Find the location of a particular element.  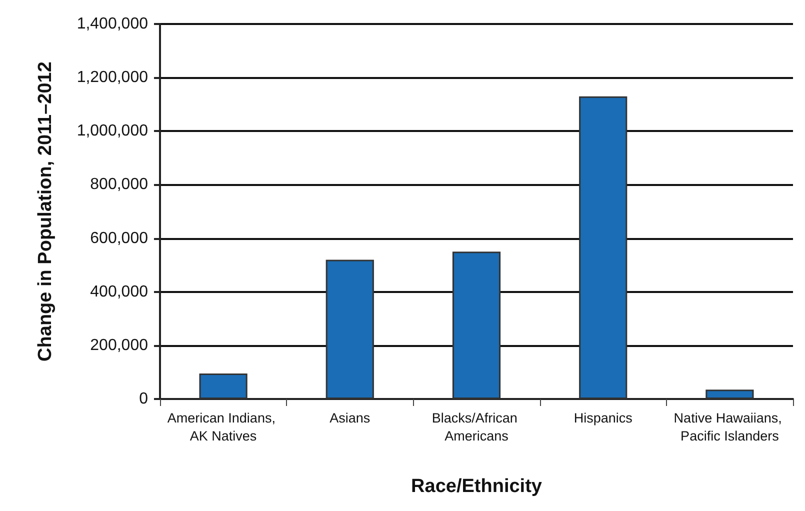

y-tick-label: 1,400,000 is located at coordinates (112, 24).